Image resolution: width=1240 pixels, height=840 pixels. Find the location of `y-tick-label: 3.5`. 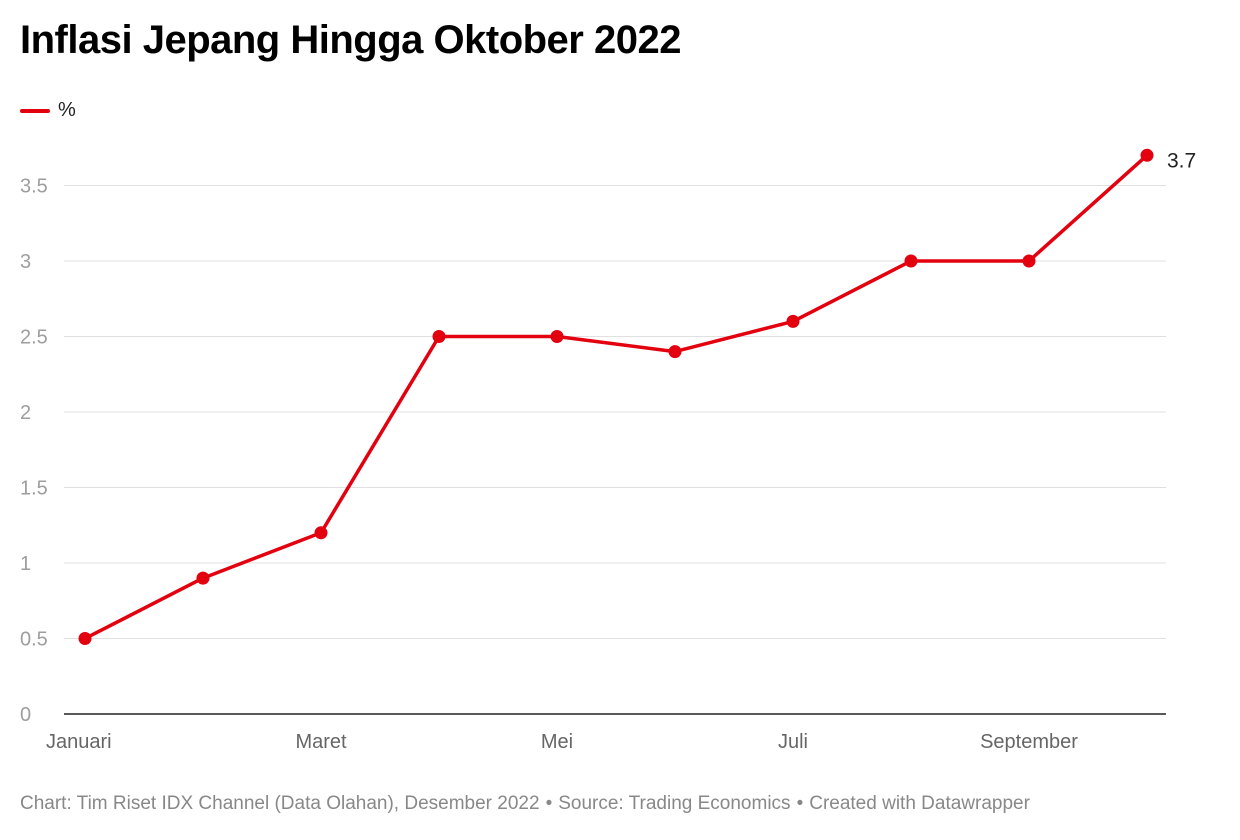

y-tick-label: 3.5 is located at coordinates (34, 187).